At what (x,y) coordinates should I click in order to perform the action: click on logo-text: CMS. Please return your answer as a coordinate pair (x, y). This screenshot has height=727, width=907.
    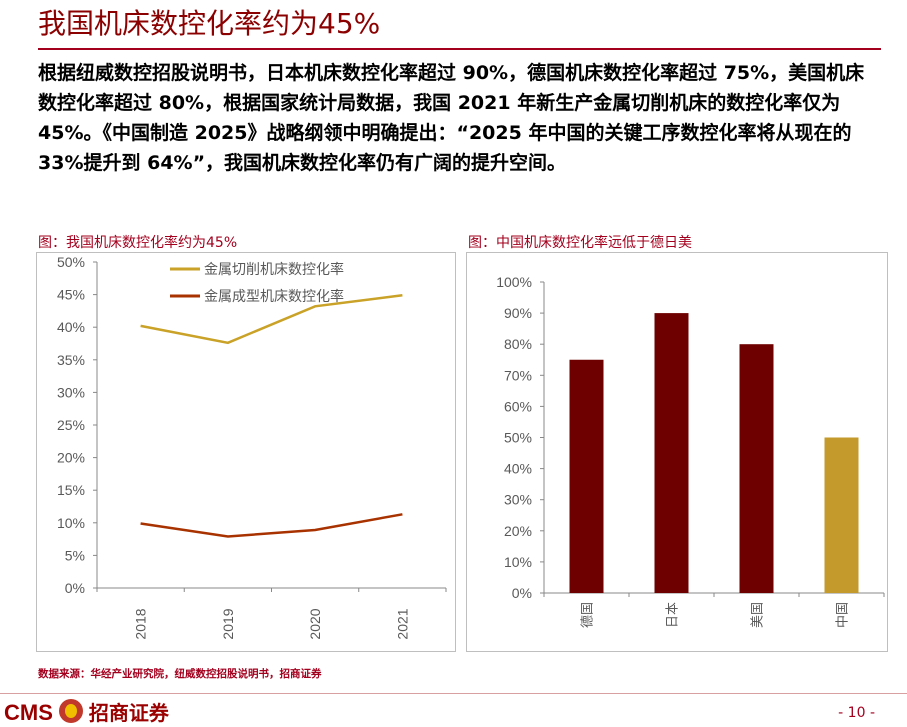
    Looking at the image, I should click on (28, 712).